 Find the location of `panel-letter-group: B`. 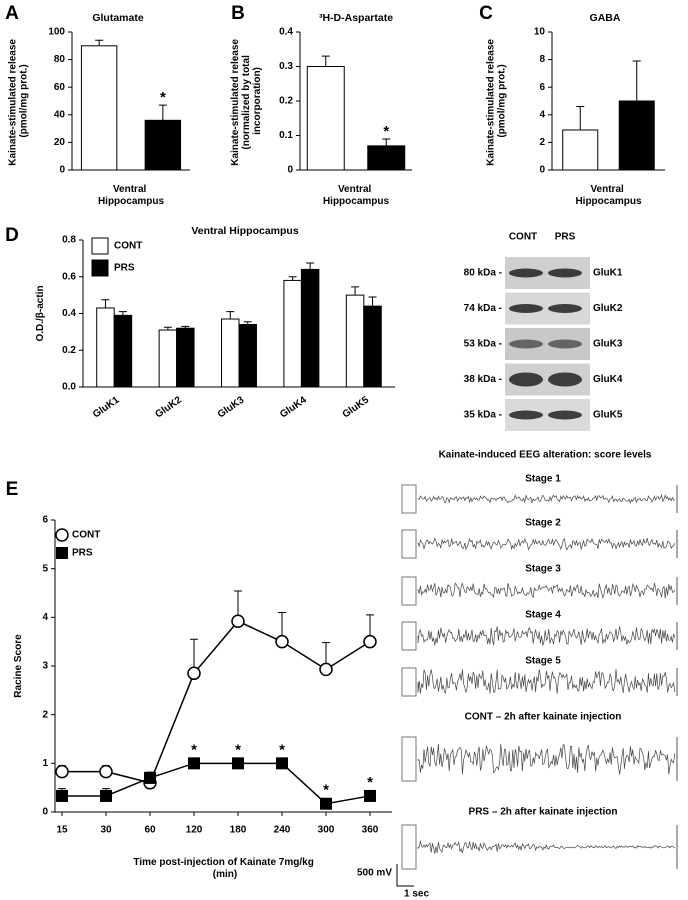

panel-letter-group: B is located at coordinates (238, 13).